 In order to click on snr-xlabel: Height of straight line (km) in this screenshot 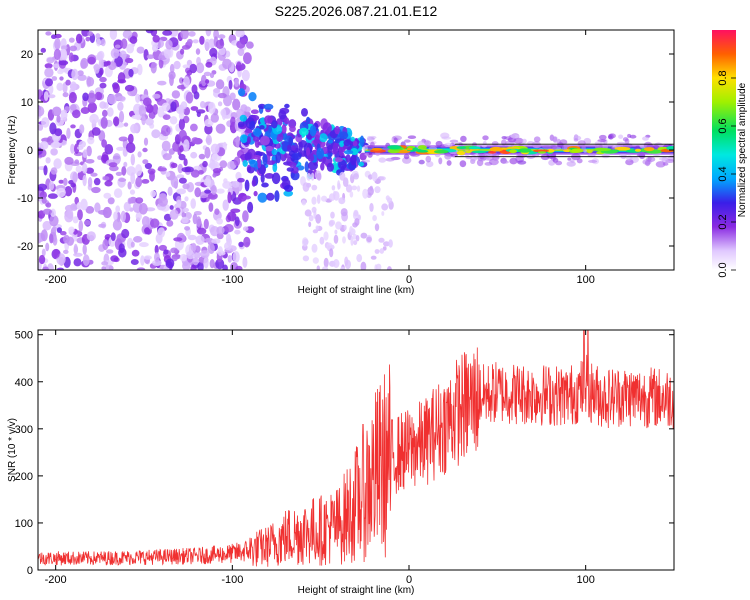, I will do `click(356, 590)`.